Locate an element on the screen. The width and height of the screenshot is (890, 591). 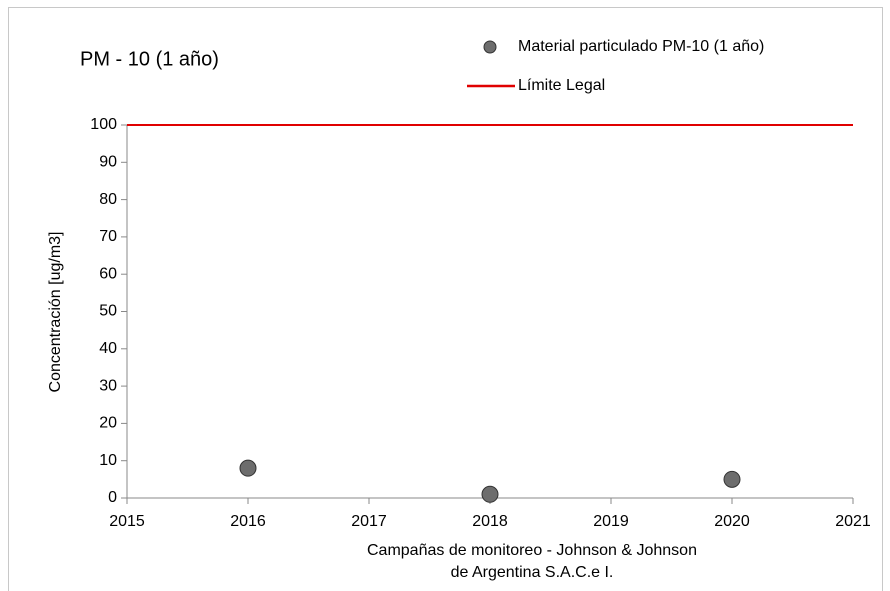
y-axis-label: Concentración [ug/m3] is located at coordinates (55, 312).